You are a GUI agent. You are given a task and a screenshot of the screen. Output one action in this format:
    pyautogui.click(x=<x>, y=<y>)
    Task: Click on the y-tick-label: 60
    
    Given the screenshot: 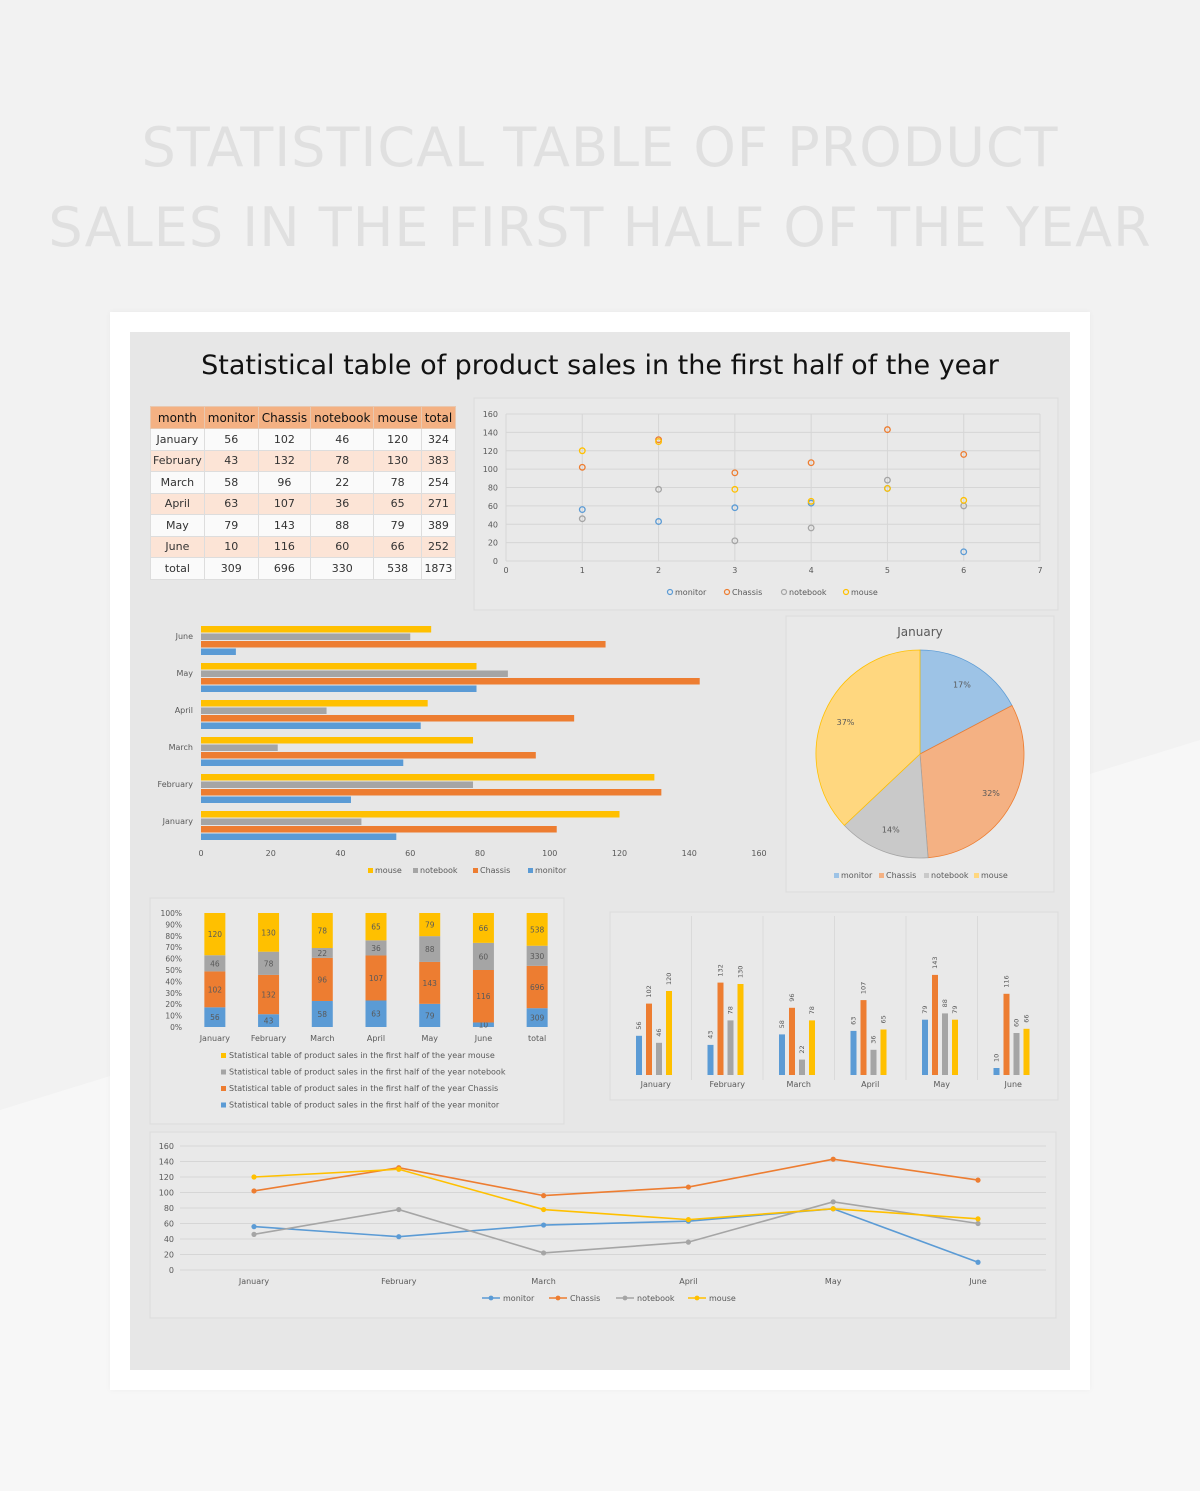 What is the action you would take?
    pyautogui.click(x=493, y=506)
    